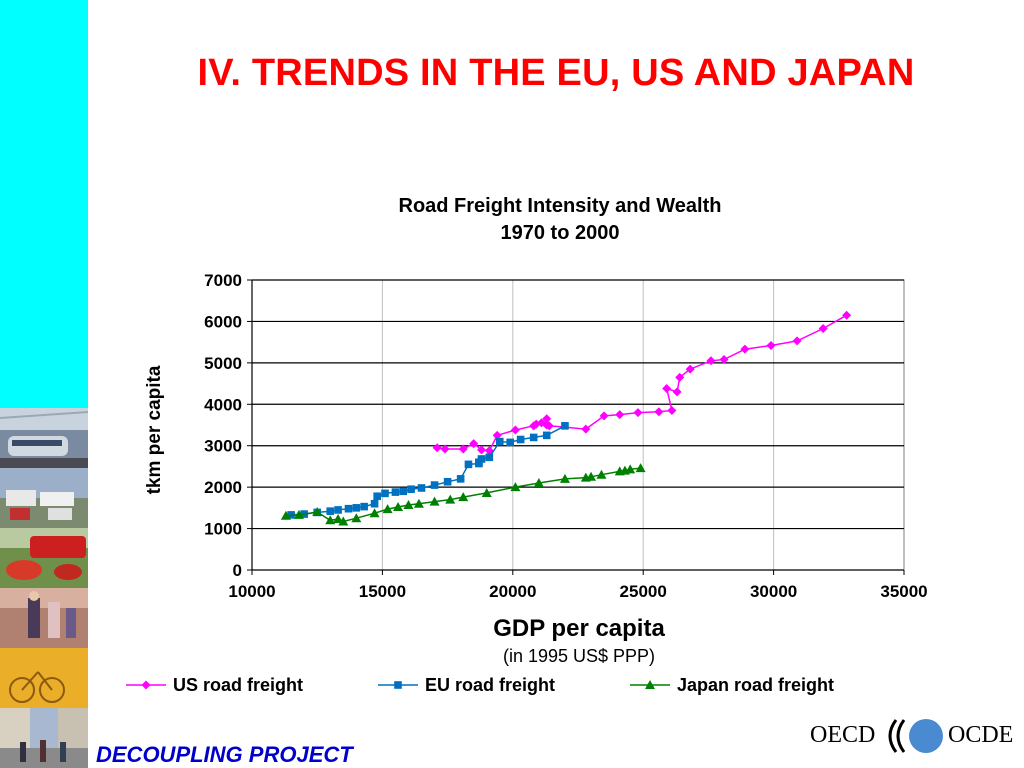 This screenshot has height=768, width=1024. What do you see at coordinates (146, 685) in the screenshot?
I see `legend-marker-us-road-freight` at bounding box center [146, 685].